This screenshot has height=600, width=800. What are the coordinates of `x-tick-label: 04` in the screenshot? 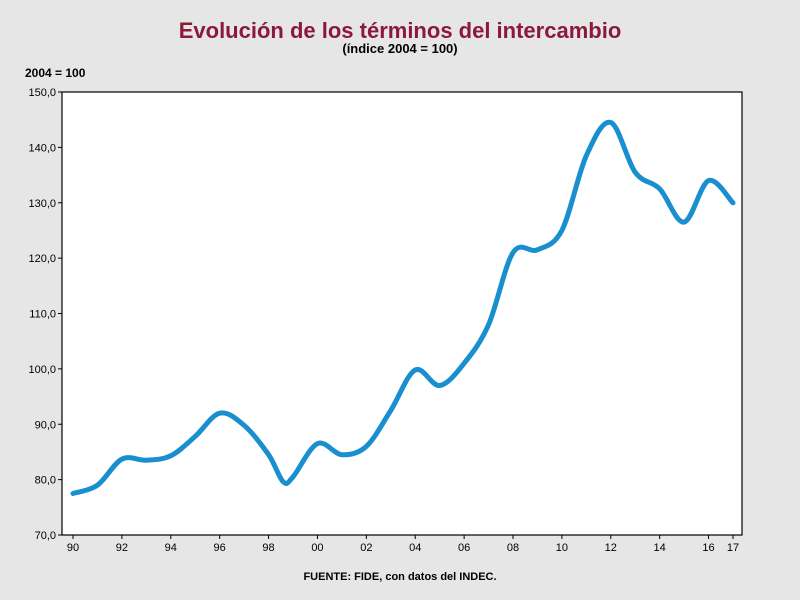 It's located at (415, 548).